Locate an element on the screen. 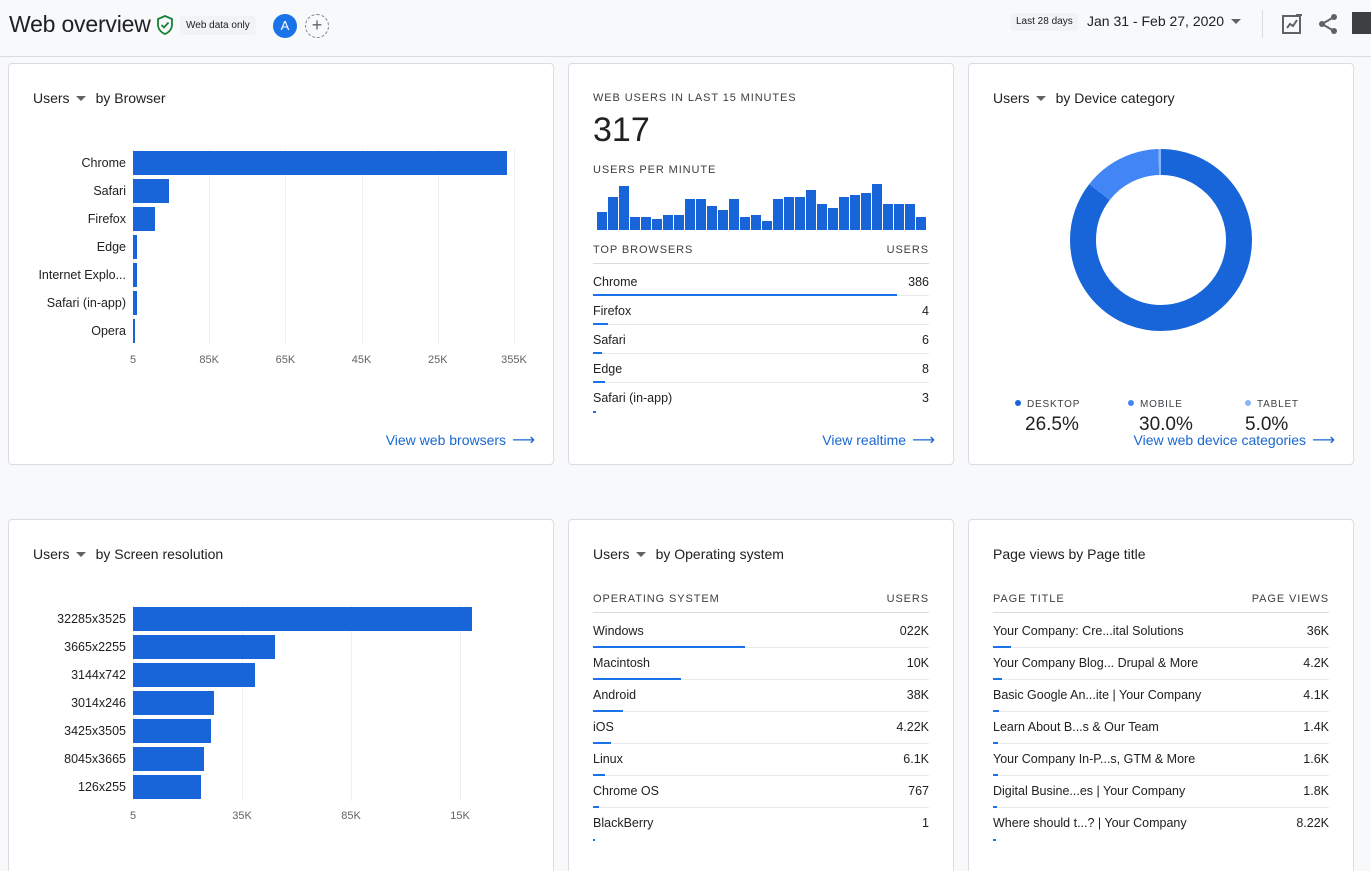 The height and width of the screenshot is (871, 1371). bar-row: 3014x246 is located at coordinates (282, 703).